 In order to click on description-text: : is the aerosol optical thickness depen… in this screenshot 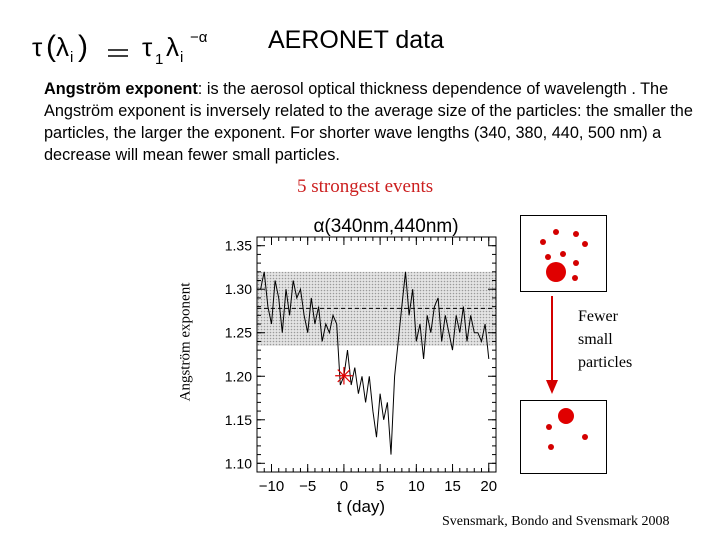, I will do `click(368, 122)`.